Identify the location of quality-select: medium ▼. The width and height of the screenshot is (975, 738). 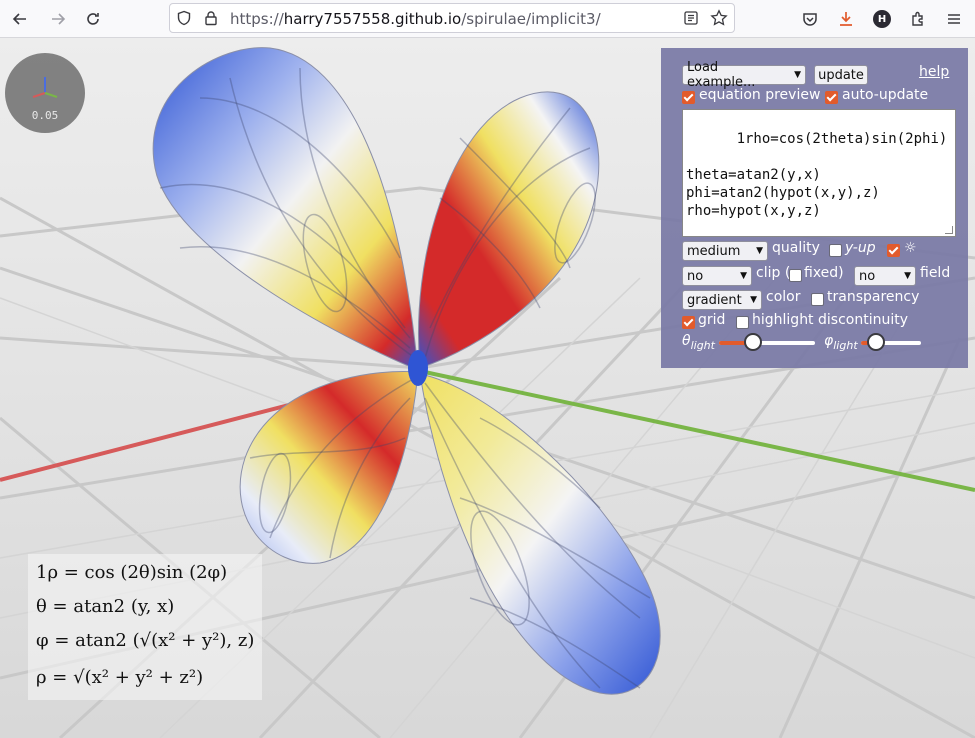
(725, 251).